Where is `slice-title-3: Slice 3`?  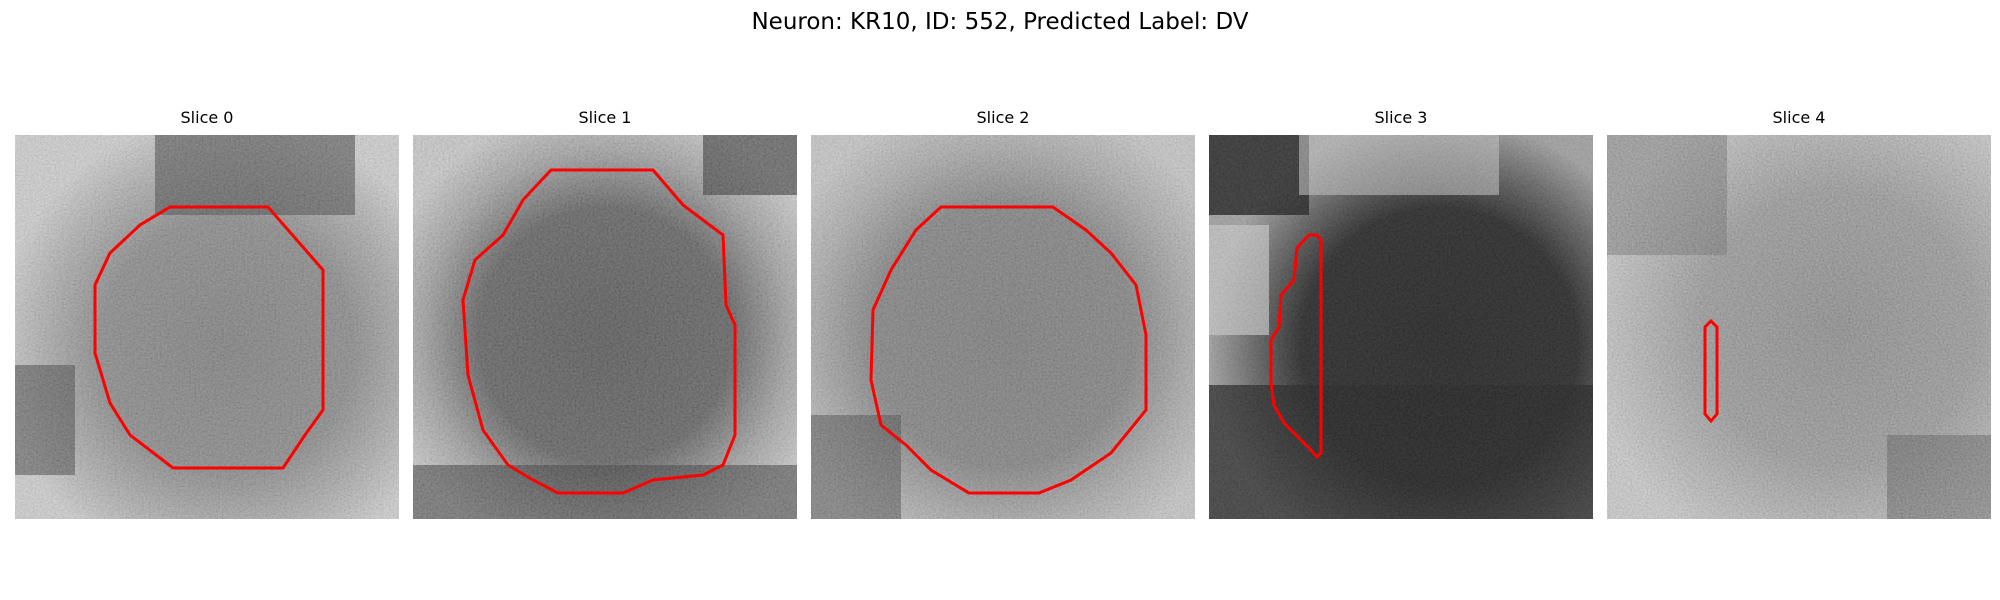 slice-title-3: Slice 3 is located at coordinates (1401, 117).